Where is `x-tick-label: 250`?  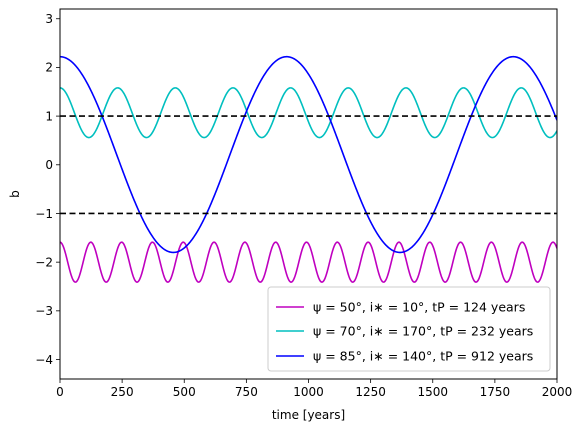
x-tick-label: 250 is located at coordinates (122, 392).